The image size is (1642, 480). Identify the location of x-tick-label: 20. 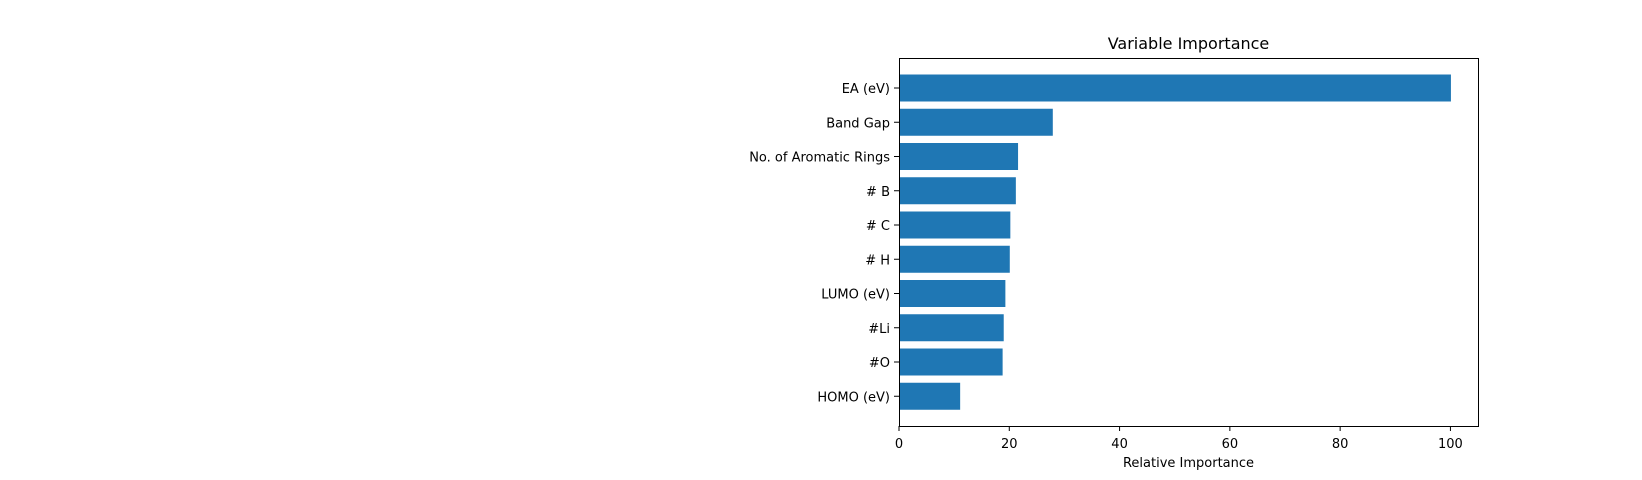
(1009, 444).